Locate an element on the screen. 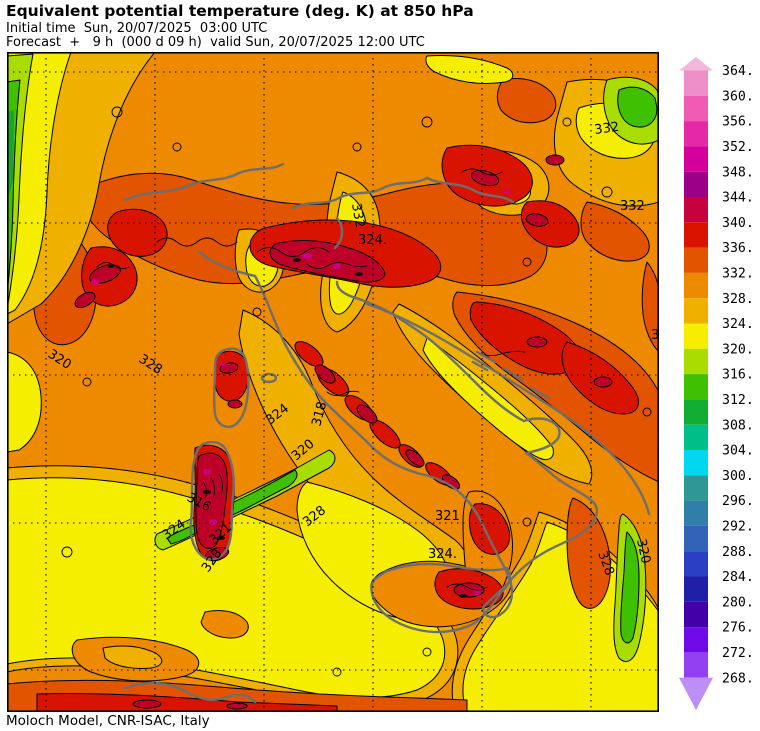 The image size is (760, 731). colorbar-tick-label: 336. is located at coordinates (738, 248).